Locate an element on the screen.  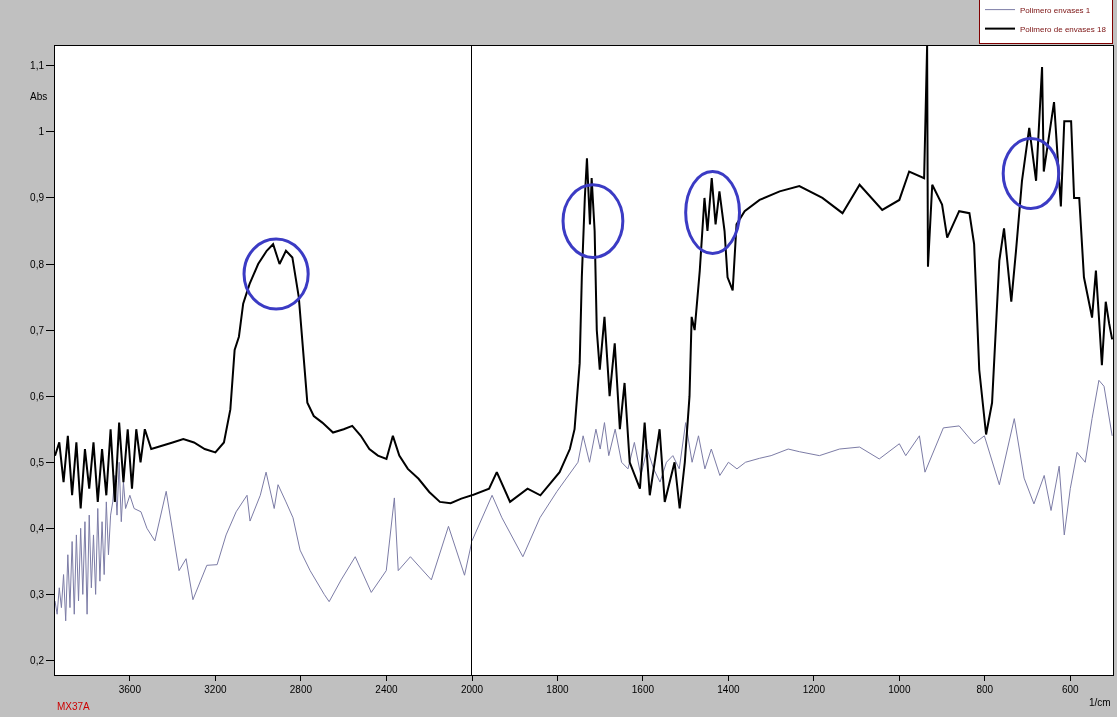
y-tick-label: 0,4 is located at coordinates (37, 528).